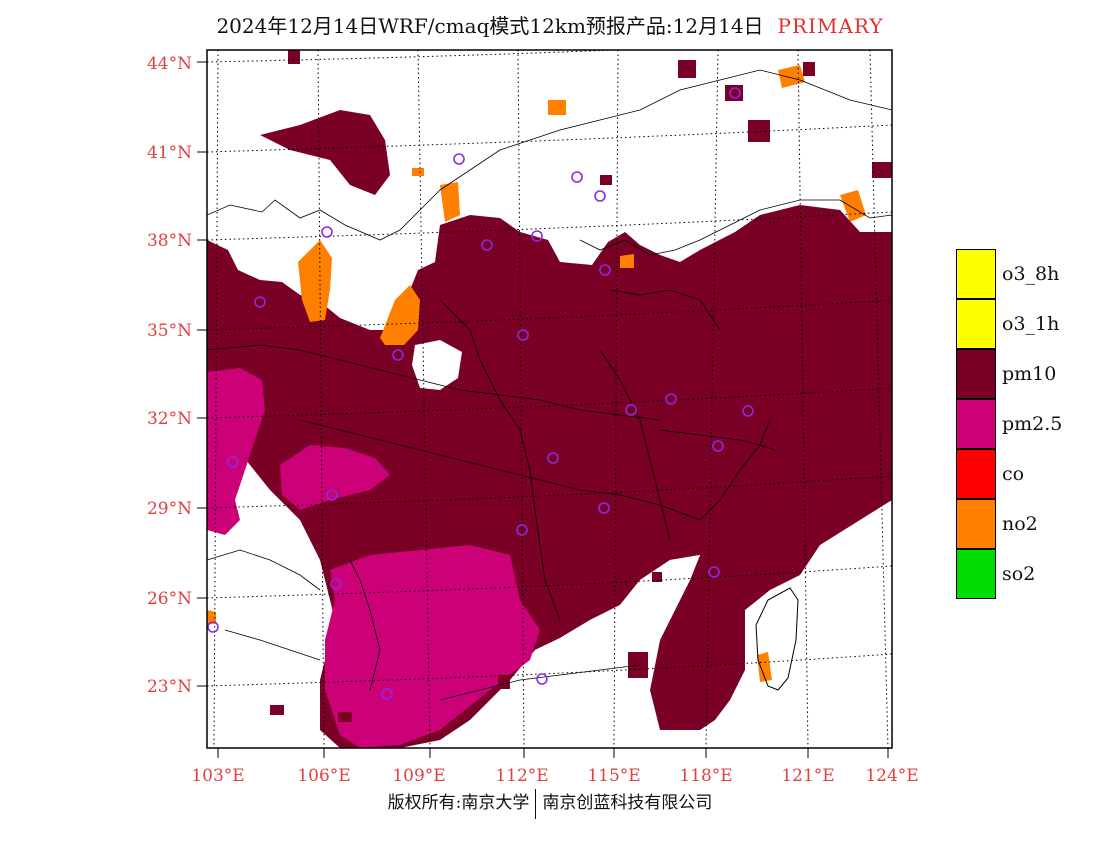 The image size is (1100, 850). Describe the element at coordinates (169, 687) in the screenshot. I see `lat-label-23: 23°N` at that location.